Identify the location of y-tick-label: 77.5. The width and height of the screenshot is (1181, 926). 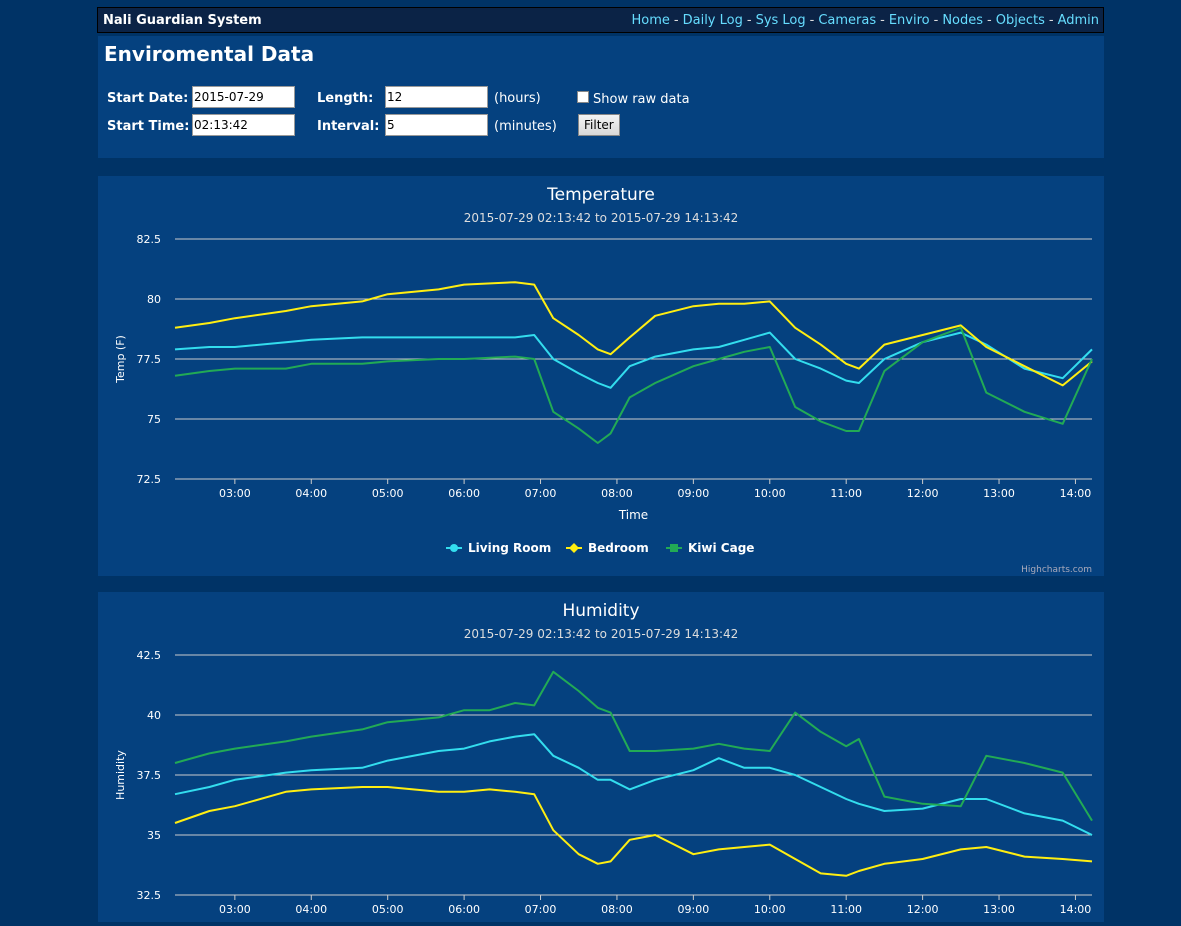
(149, 359).